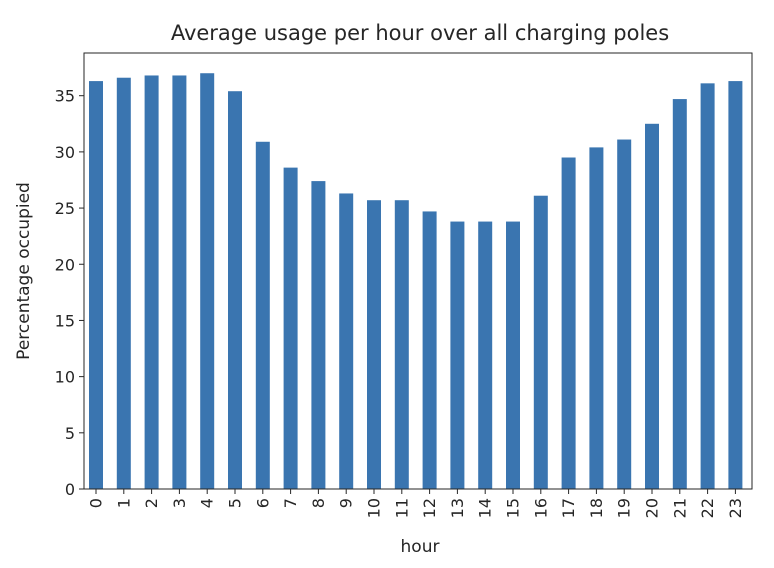 This screenshot has height=568, width=774. I want to click on y-tick-label: 35, so click(65, 96).